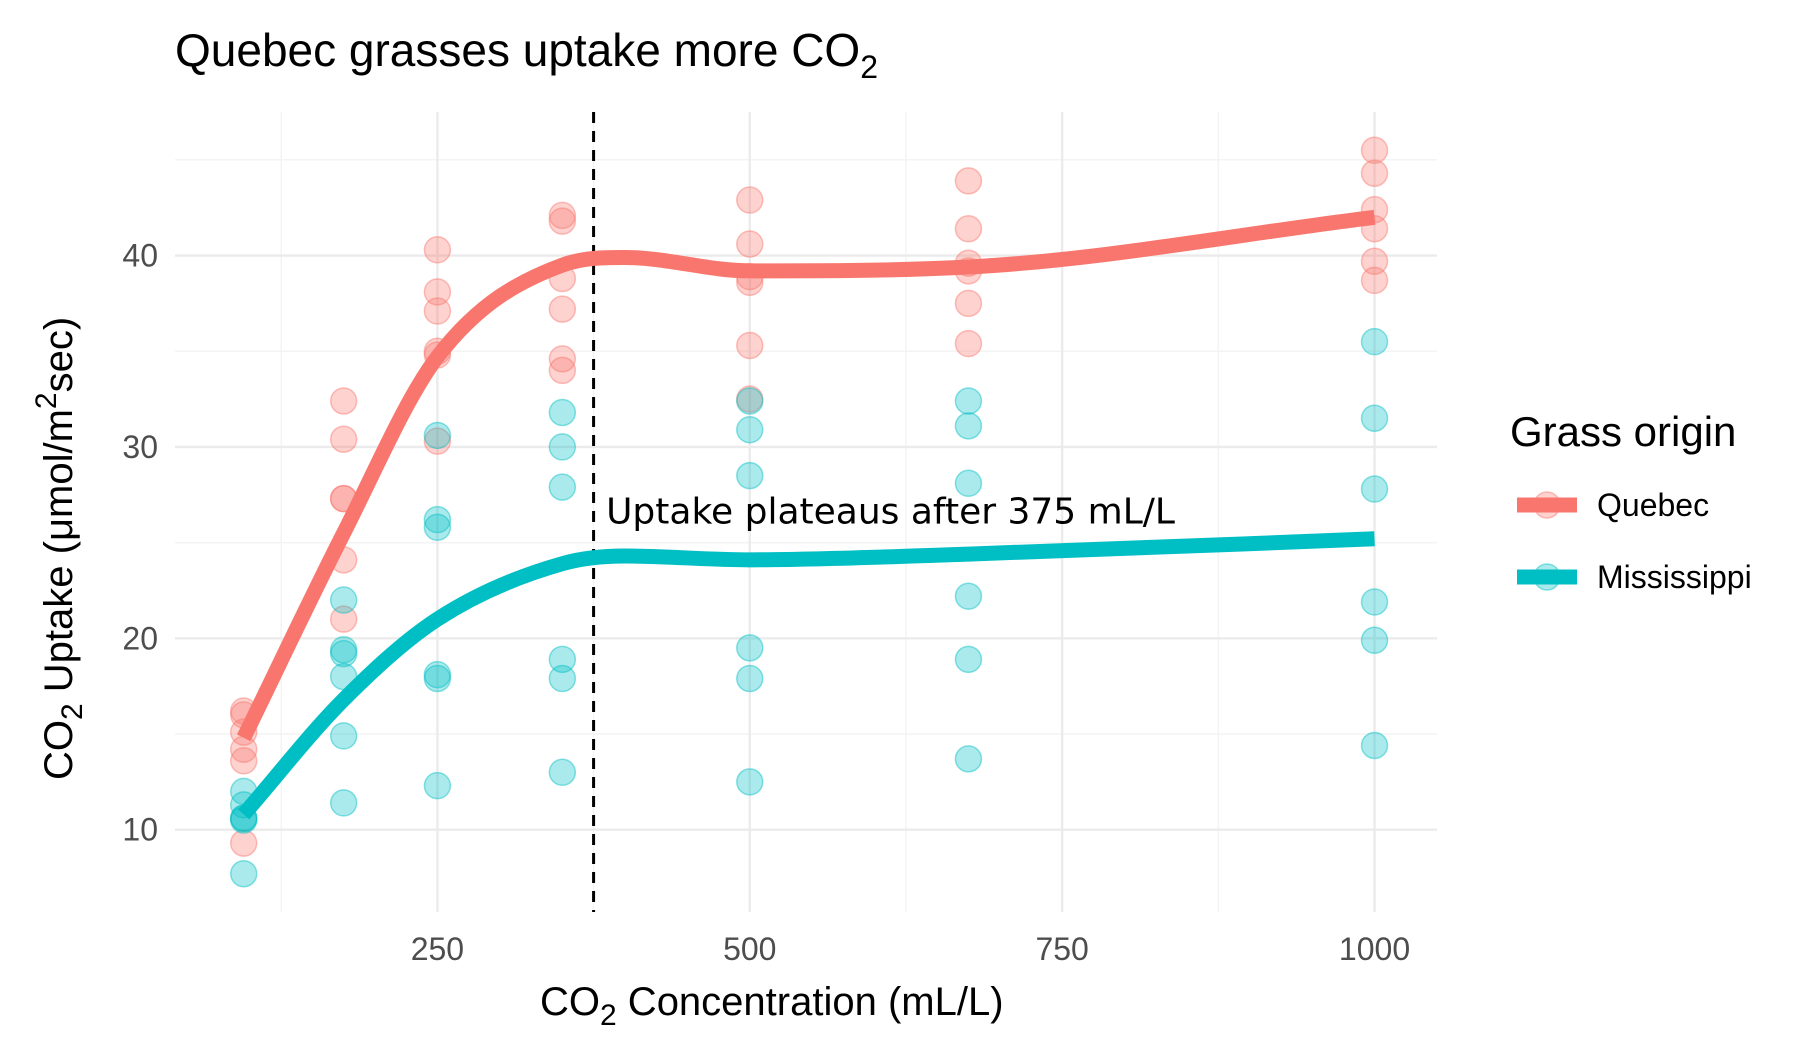 Image resolution: width=1800 pixels, height=1050 pixels. I want to click on y-tick-labels: 10 20 30 40, so click(140, 543).